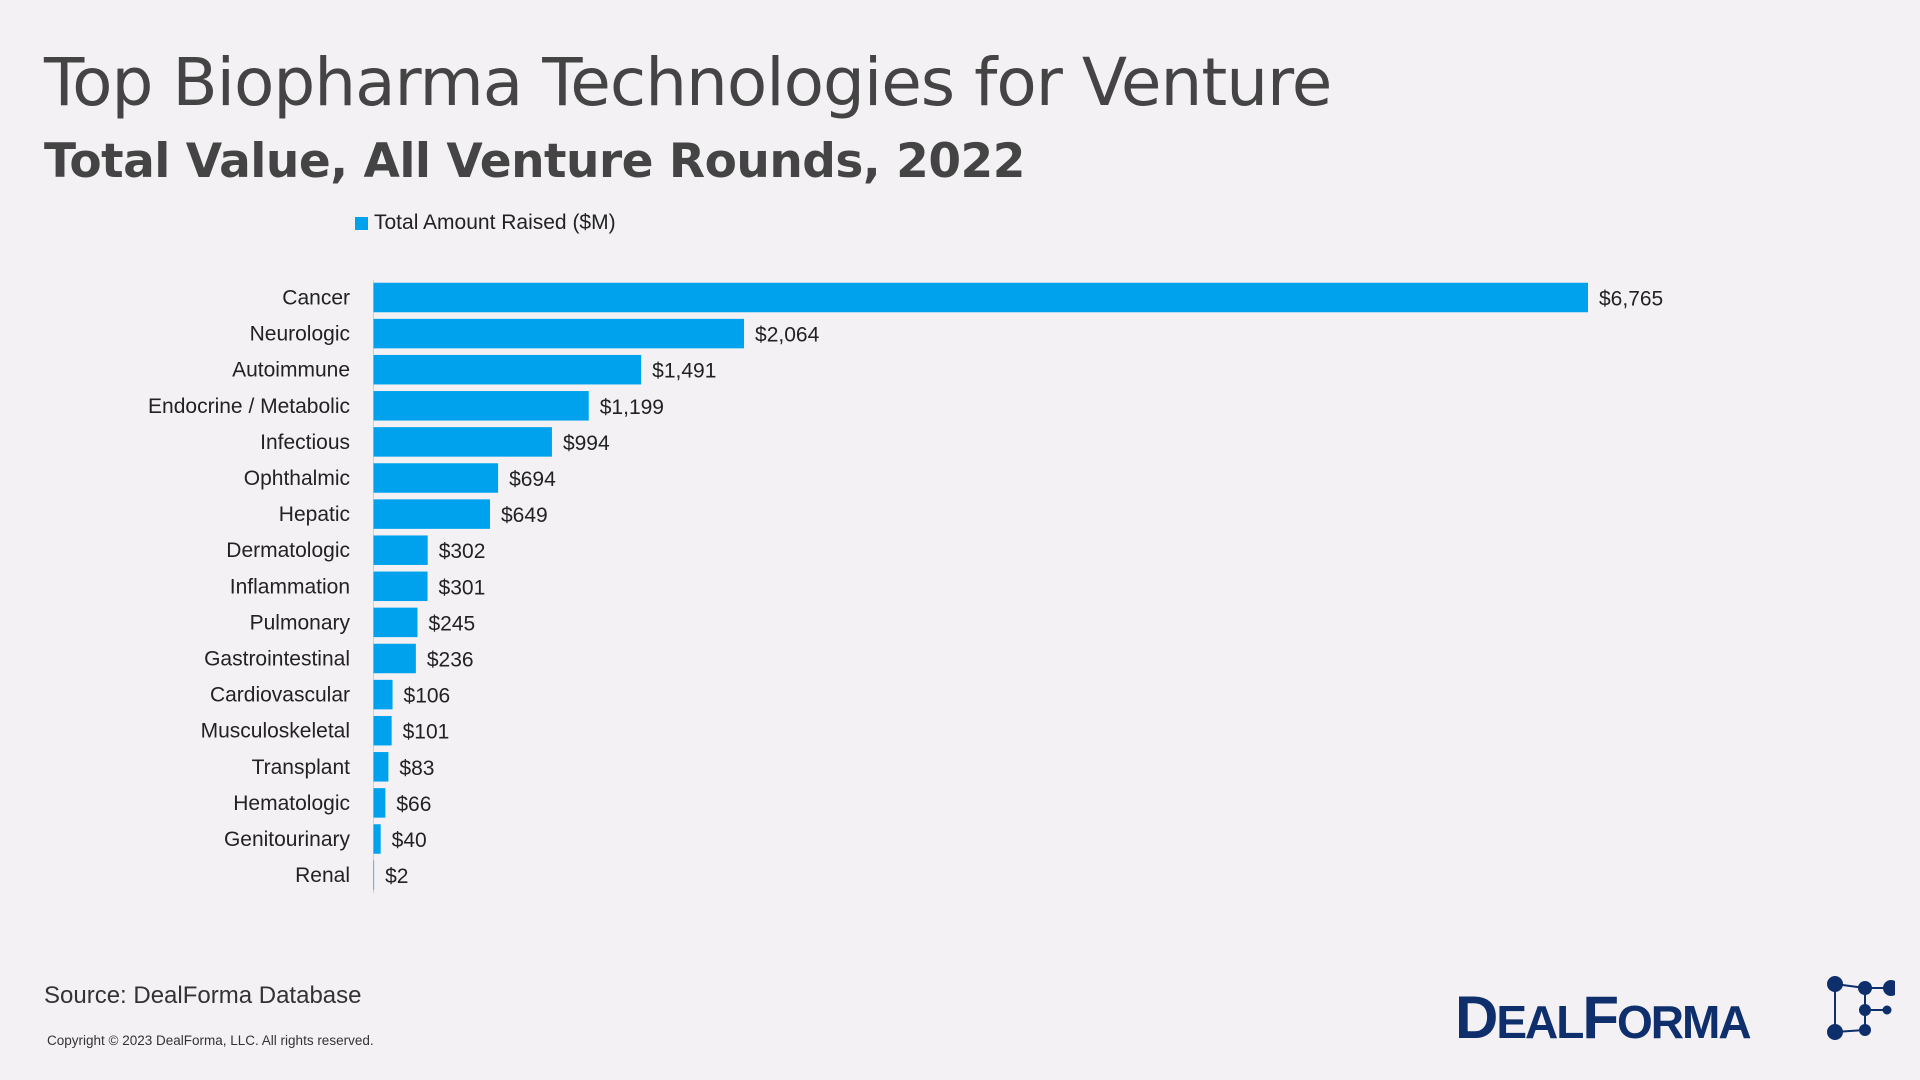  I want to click on data-label: $83, so click(416, 768).